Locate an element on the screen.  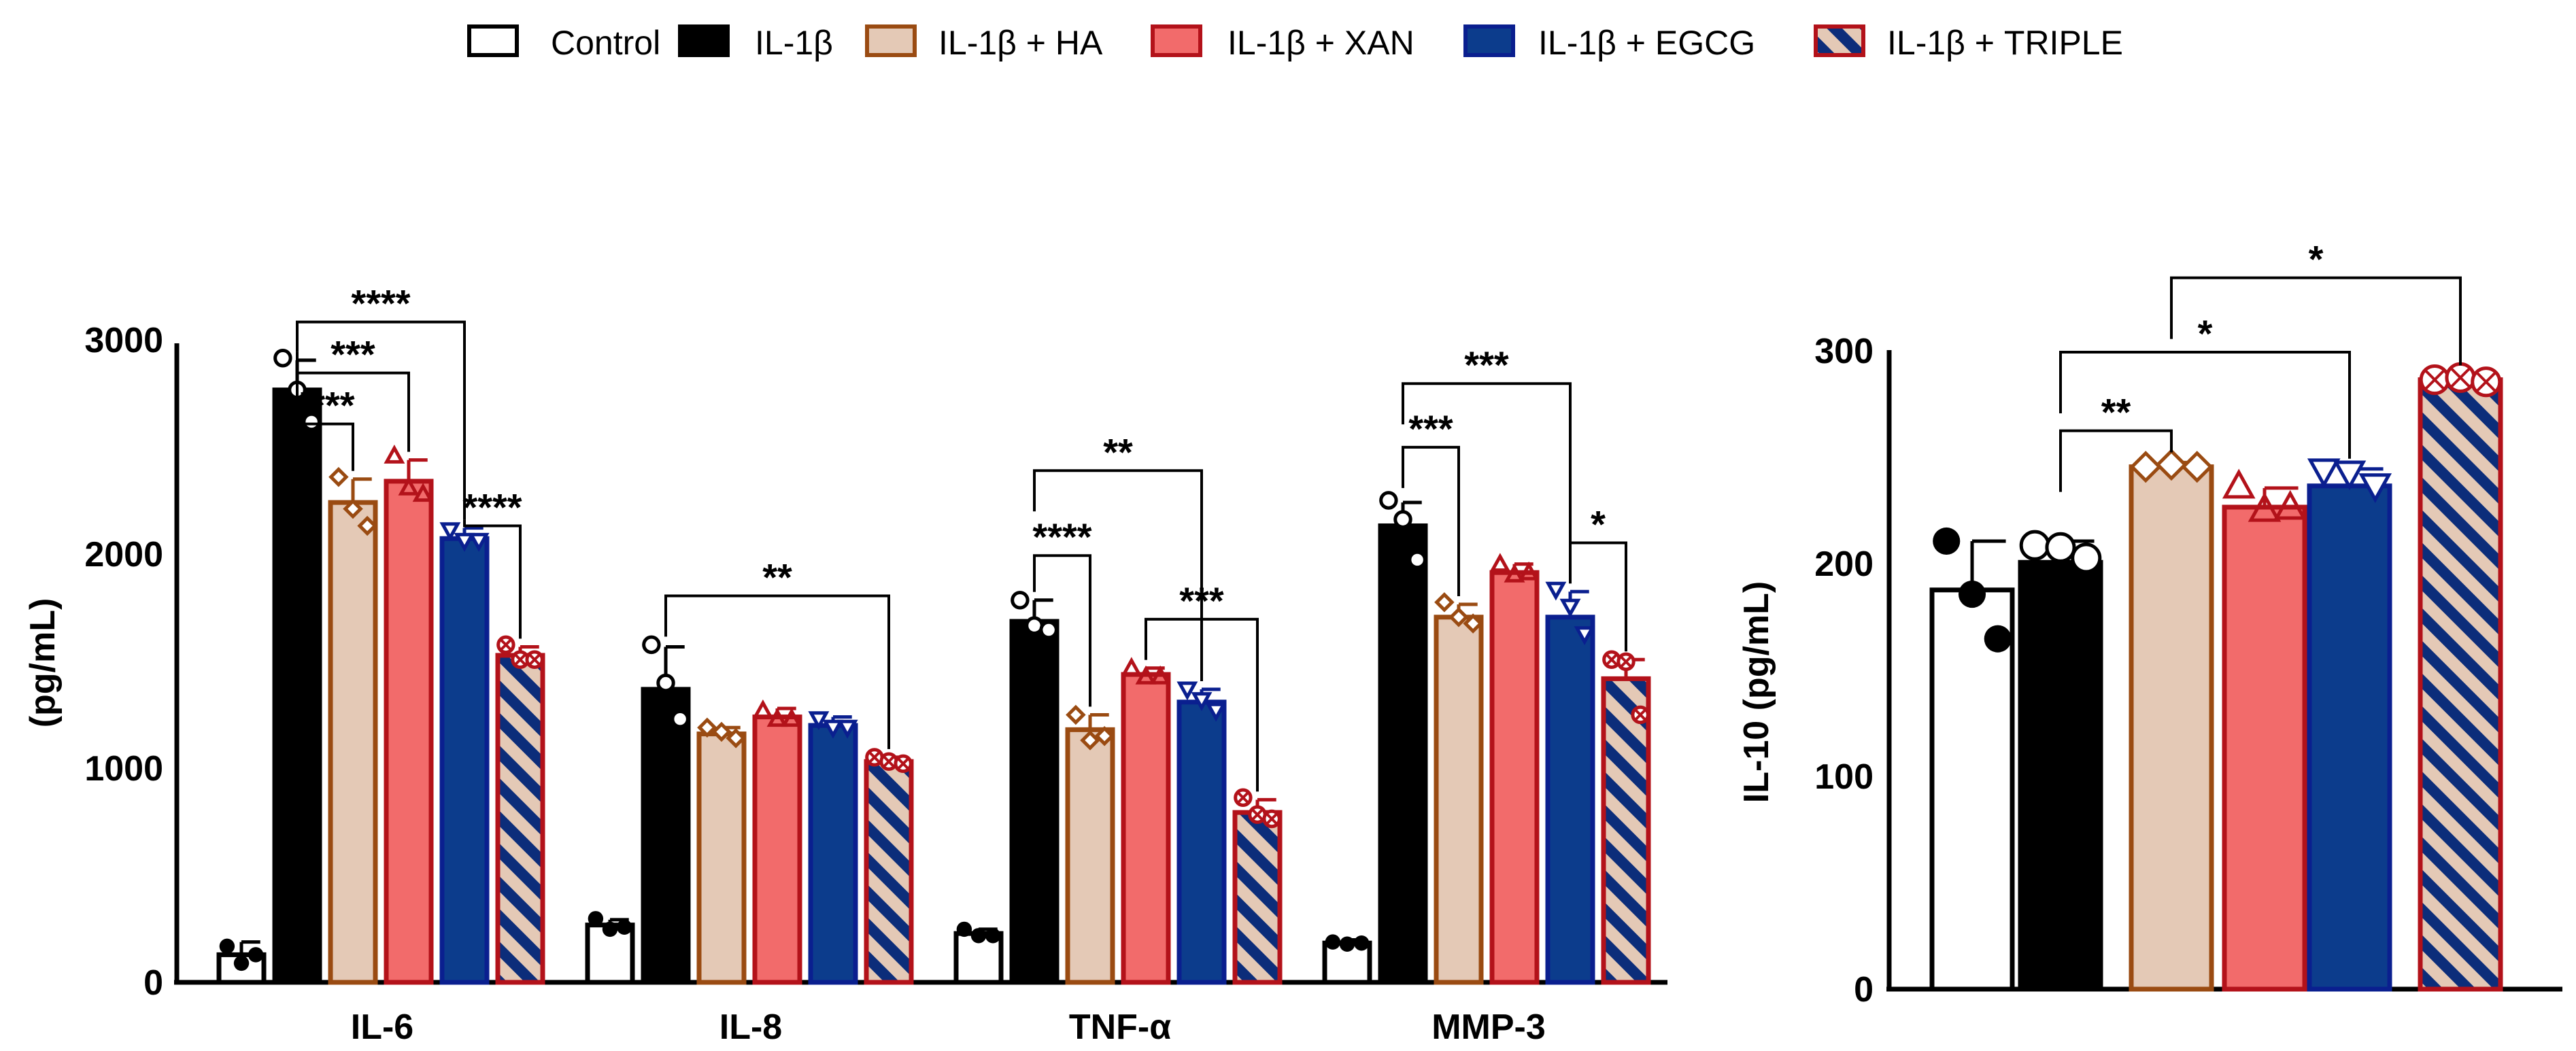
y-tick-label: 1000 is located at coordinates (123, 769).